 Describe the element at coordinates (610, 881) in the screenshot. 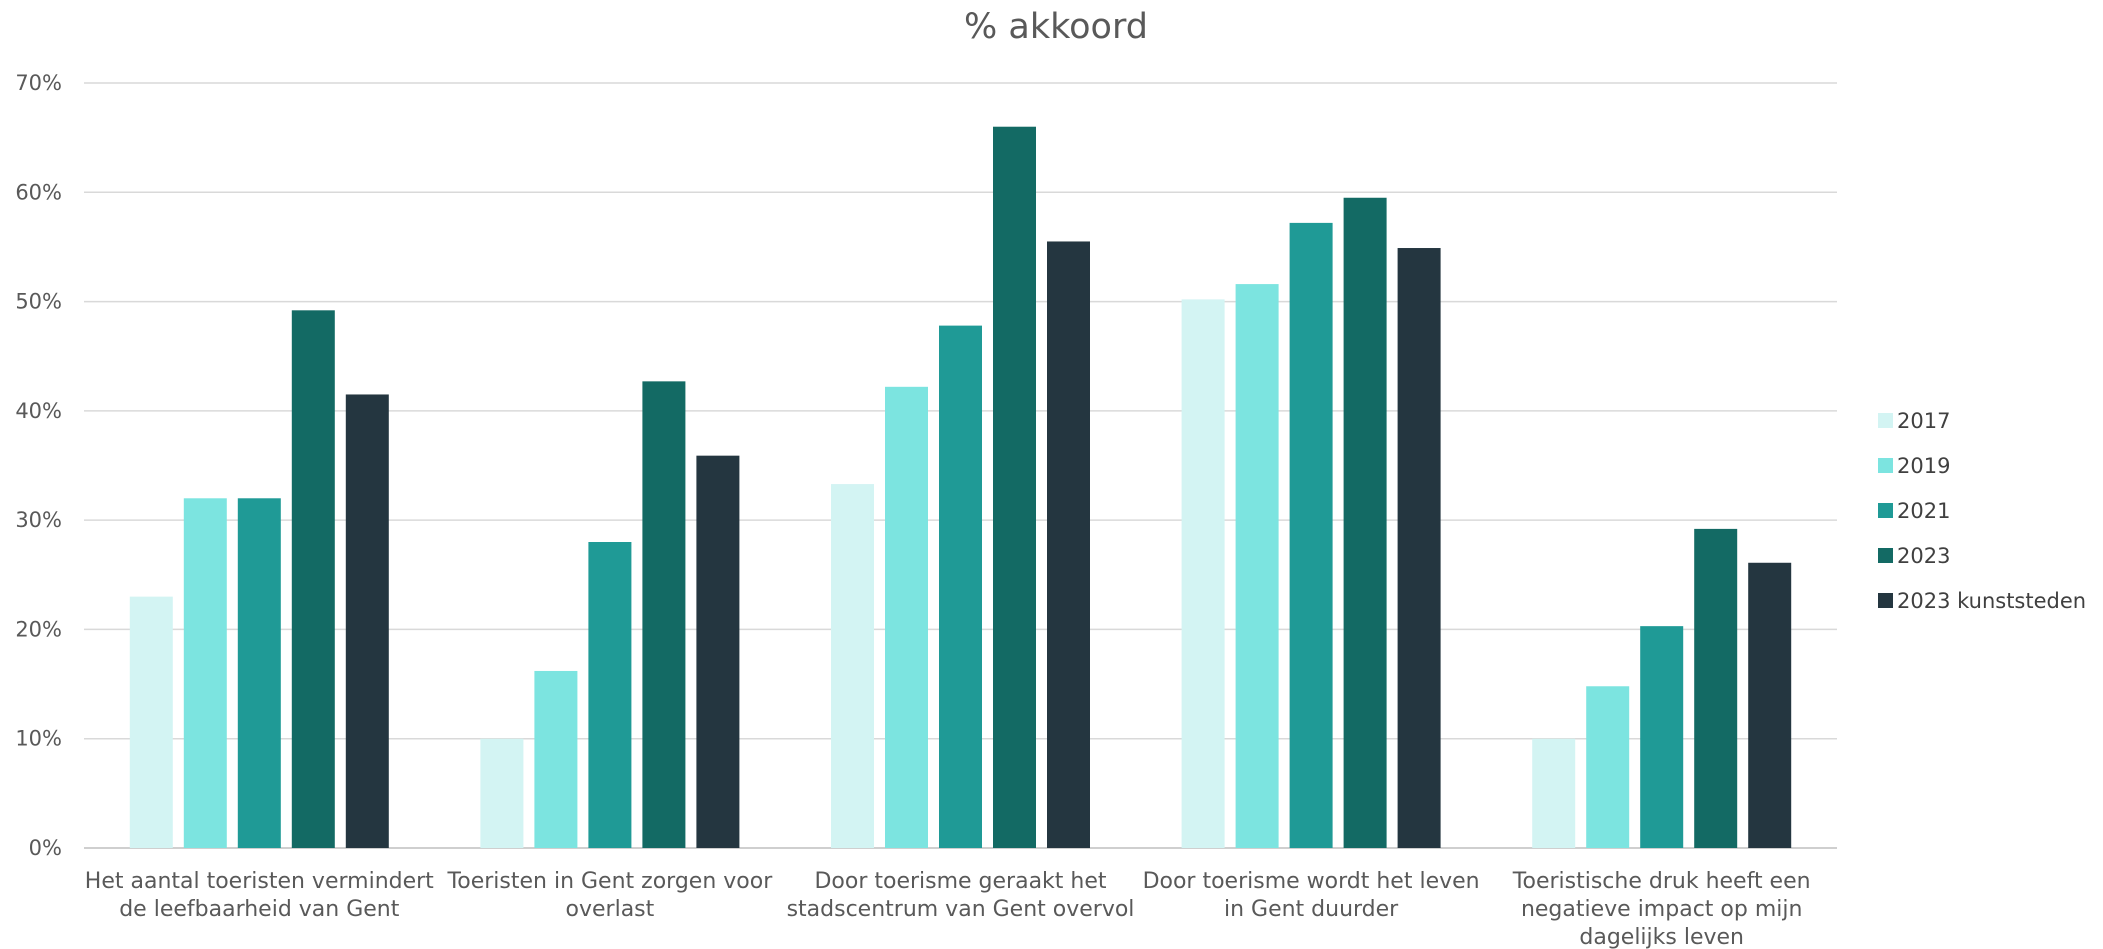

I see `category-label: Toeristen in Gent zorgen voor` at that location.